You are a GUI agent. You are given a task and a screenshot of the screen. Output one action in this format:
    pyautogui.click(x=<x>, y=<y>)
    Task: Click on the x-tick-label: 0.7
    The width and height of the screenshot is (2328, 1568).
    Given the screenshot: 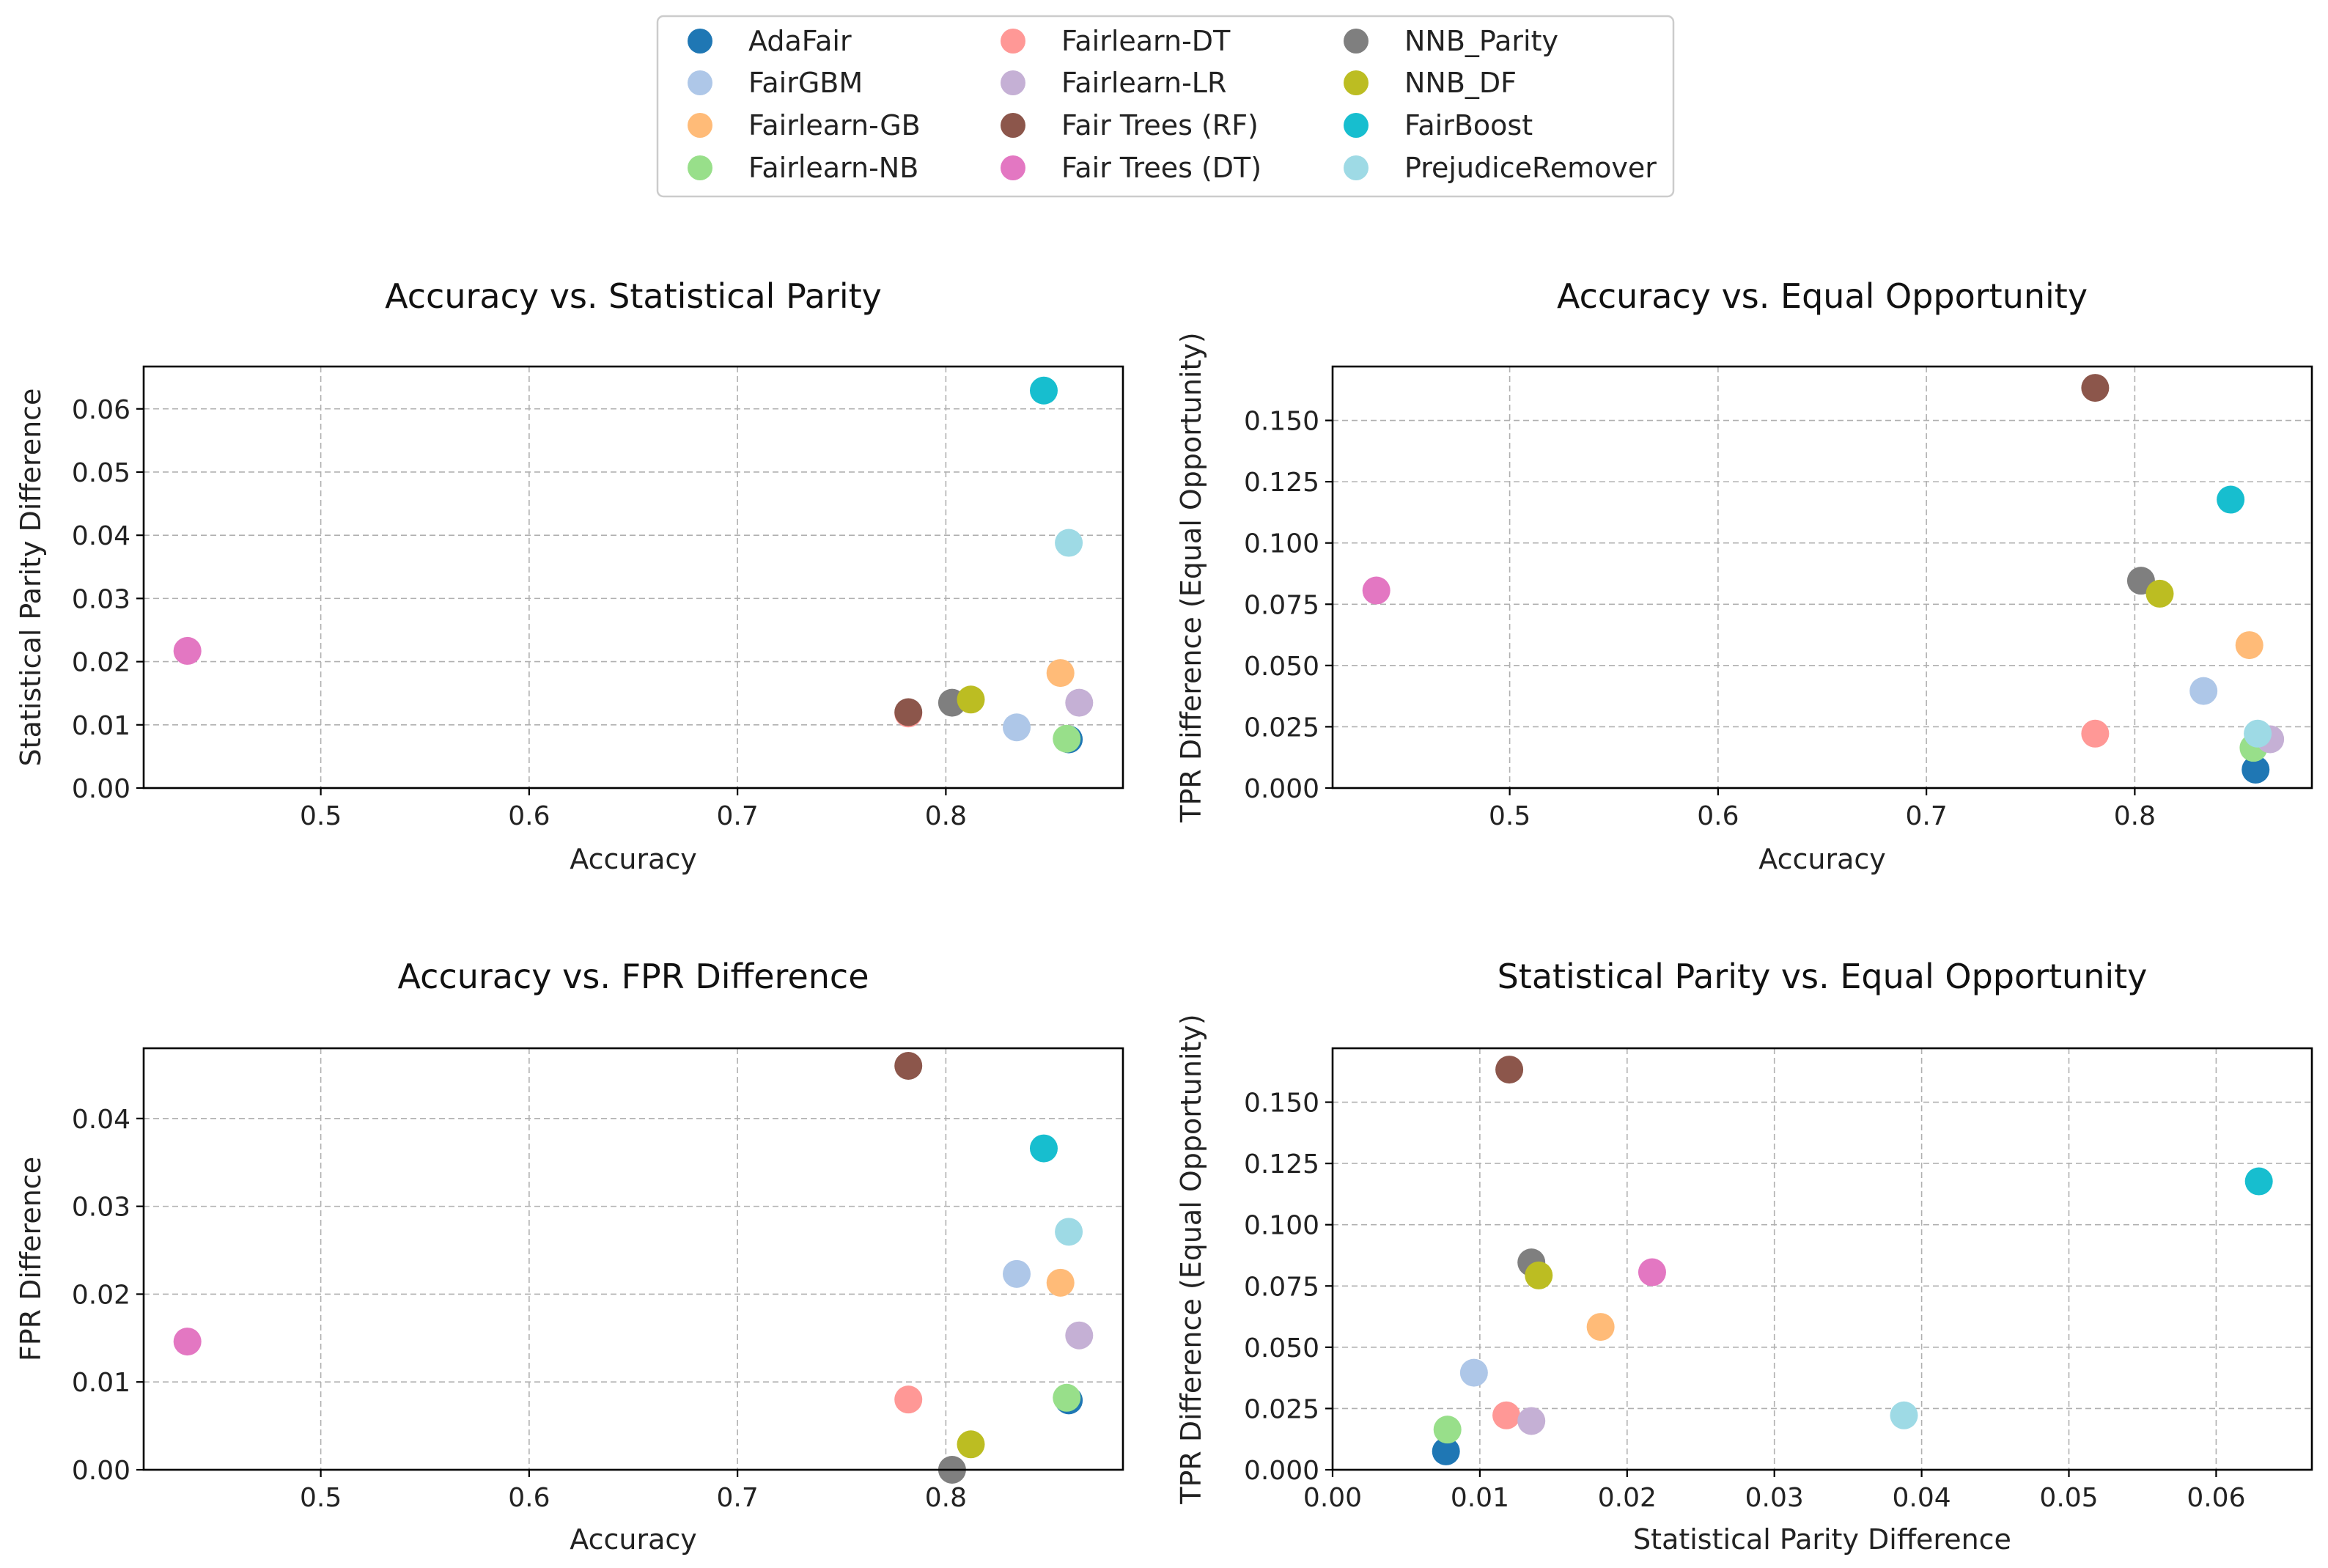 What is the action you would take?
    pyautogui.click(x=1926, y=816)
    